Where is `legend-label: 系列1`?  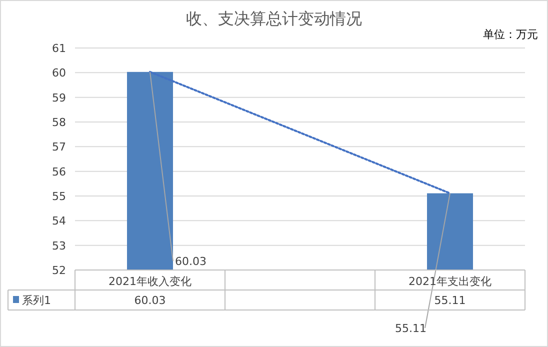 legend-label: 系列1 is located at coordinates (36, 300).